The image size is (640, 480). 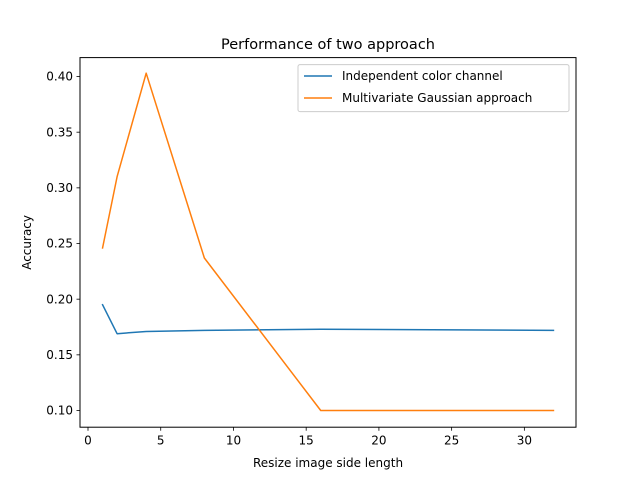 I want to click on chart-title: Performance of two approach, so click(x=328, y=45).